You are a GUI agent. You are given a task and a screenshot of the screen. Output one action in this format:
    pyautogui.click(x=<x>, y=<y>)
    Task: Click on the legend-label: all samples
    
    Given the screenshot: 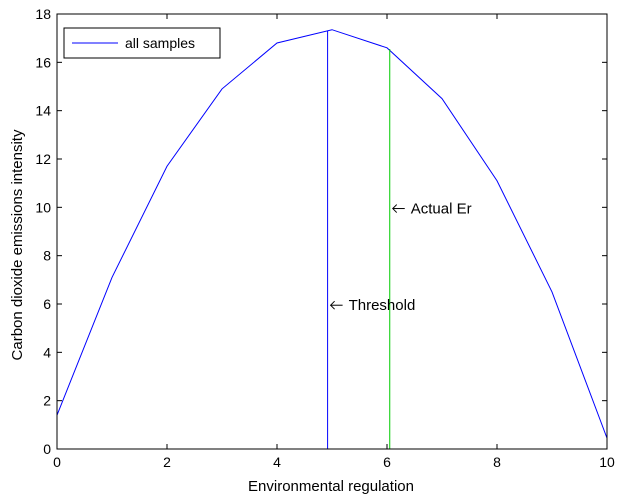 What is the action you would take?
    pyautogui.click(x=160, y=43)
    